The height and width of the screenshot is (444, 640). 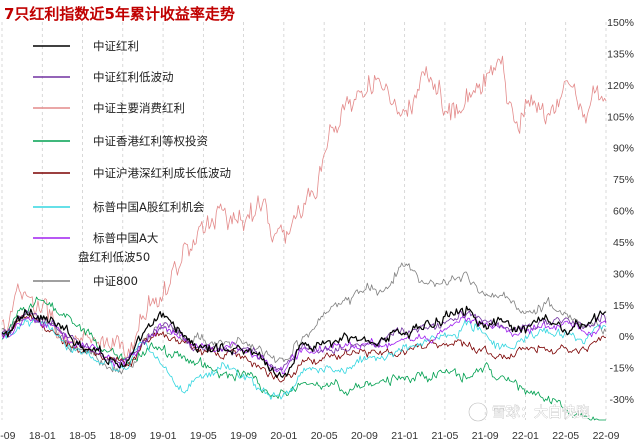 I want to click on x-tick-label: 21-01, so click(x=404, y=436).